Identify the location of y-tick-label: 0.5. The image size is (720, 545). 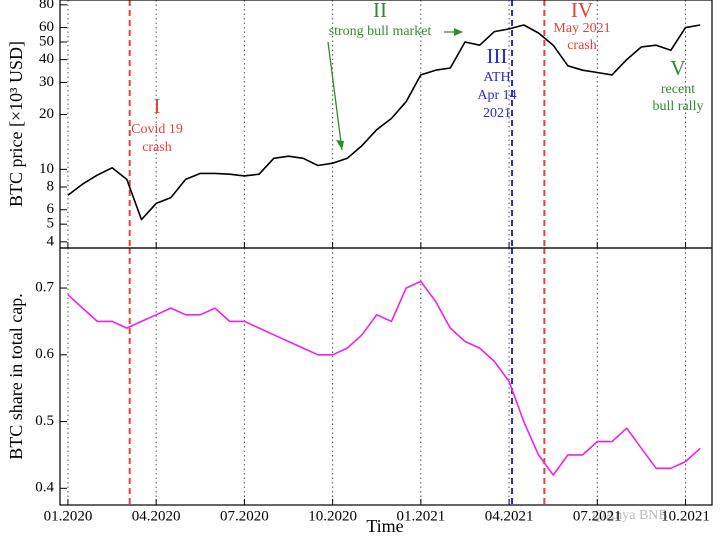
(44, 421).